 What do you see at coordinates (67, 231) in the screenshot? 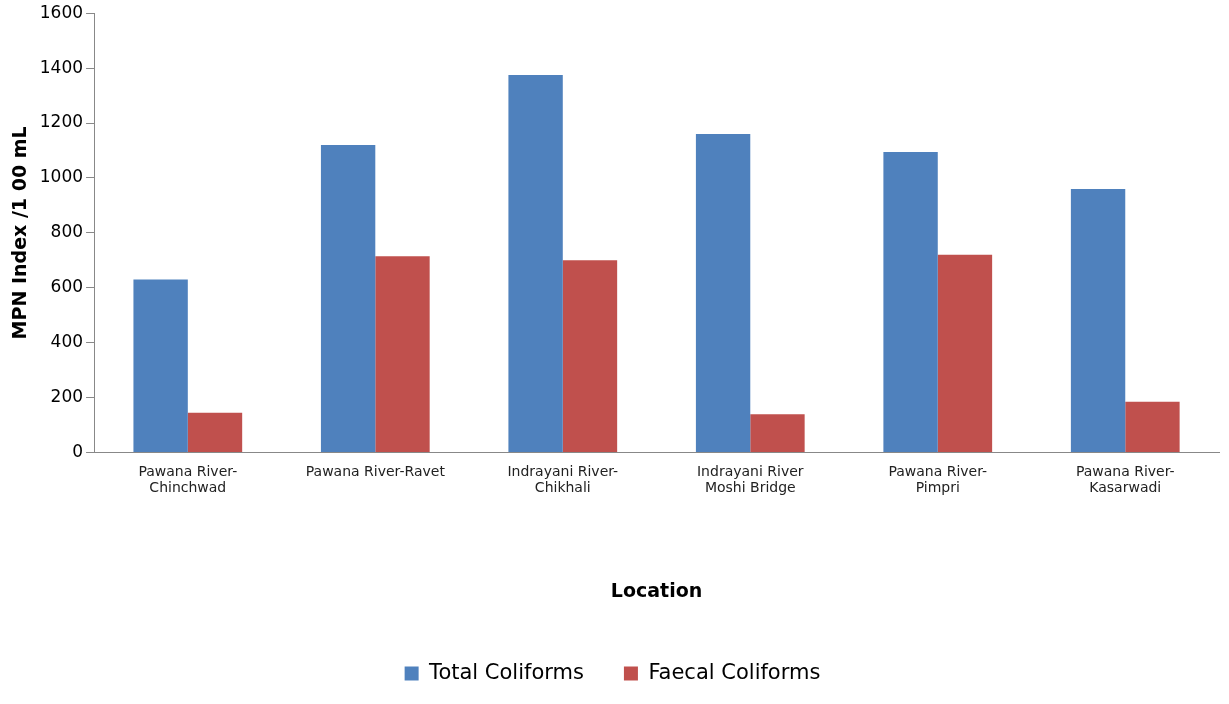
I see `y-tick-label: 800` at bounding box center [67, 231].